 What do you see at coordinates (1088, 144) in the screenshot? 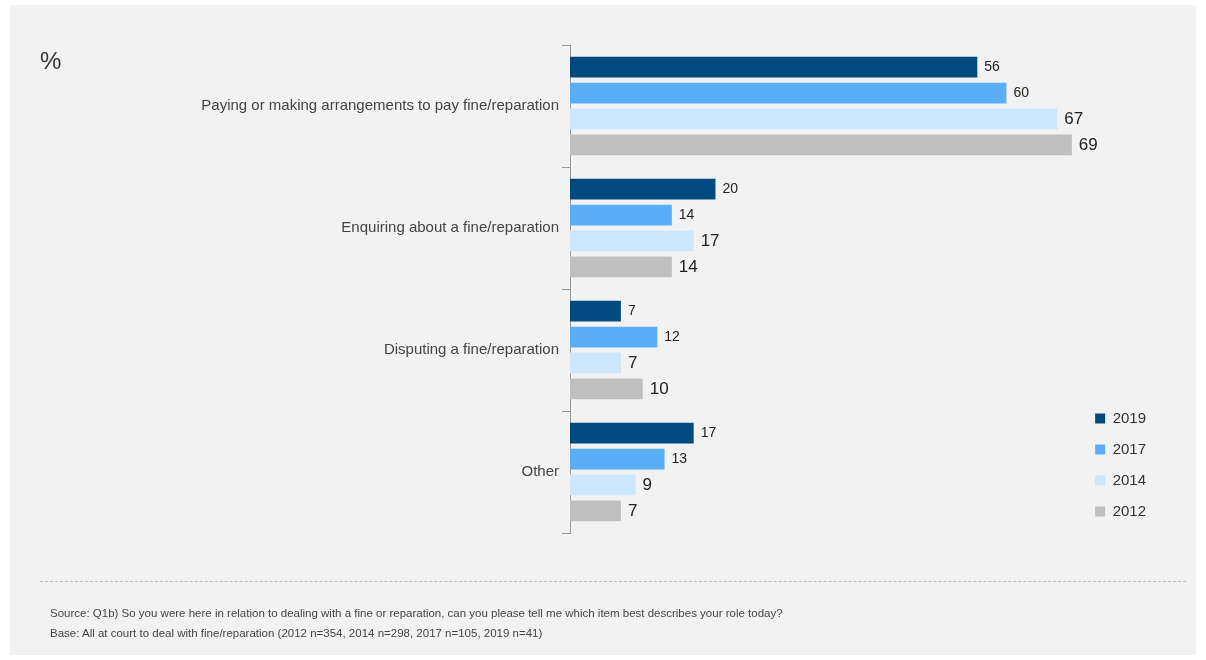
I see `data-label: 69` at bounding box center [1088, 144].